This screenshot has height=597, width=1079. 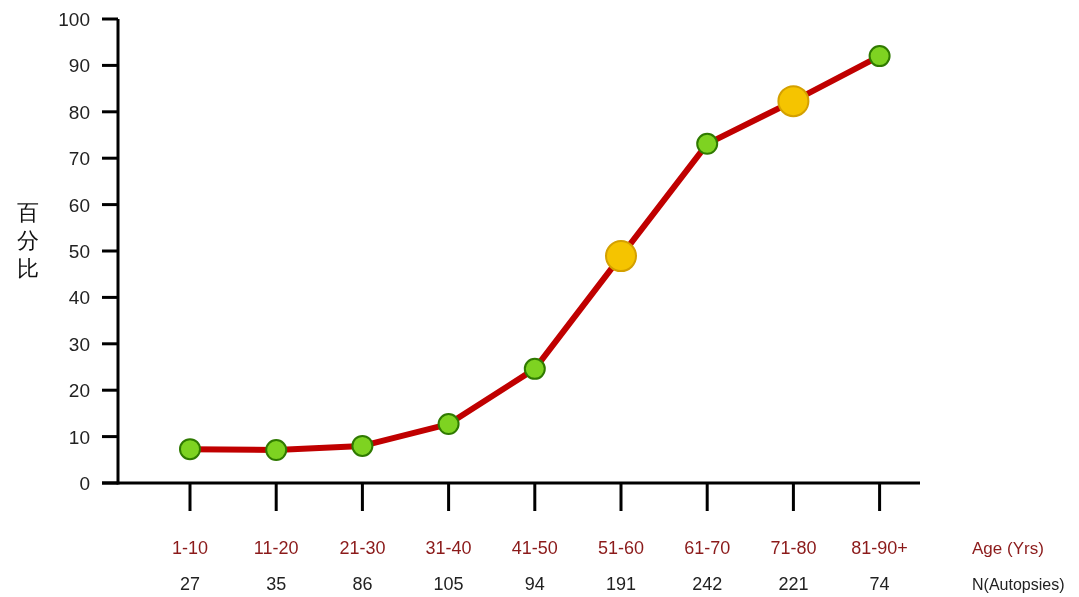 I want to click on y-tick-label: 80, so click(x=79, y=112).